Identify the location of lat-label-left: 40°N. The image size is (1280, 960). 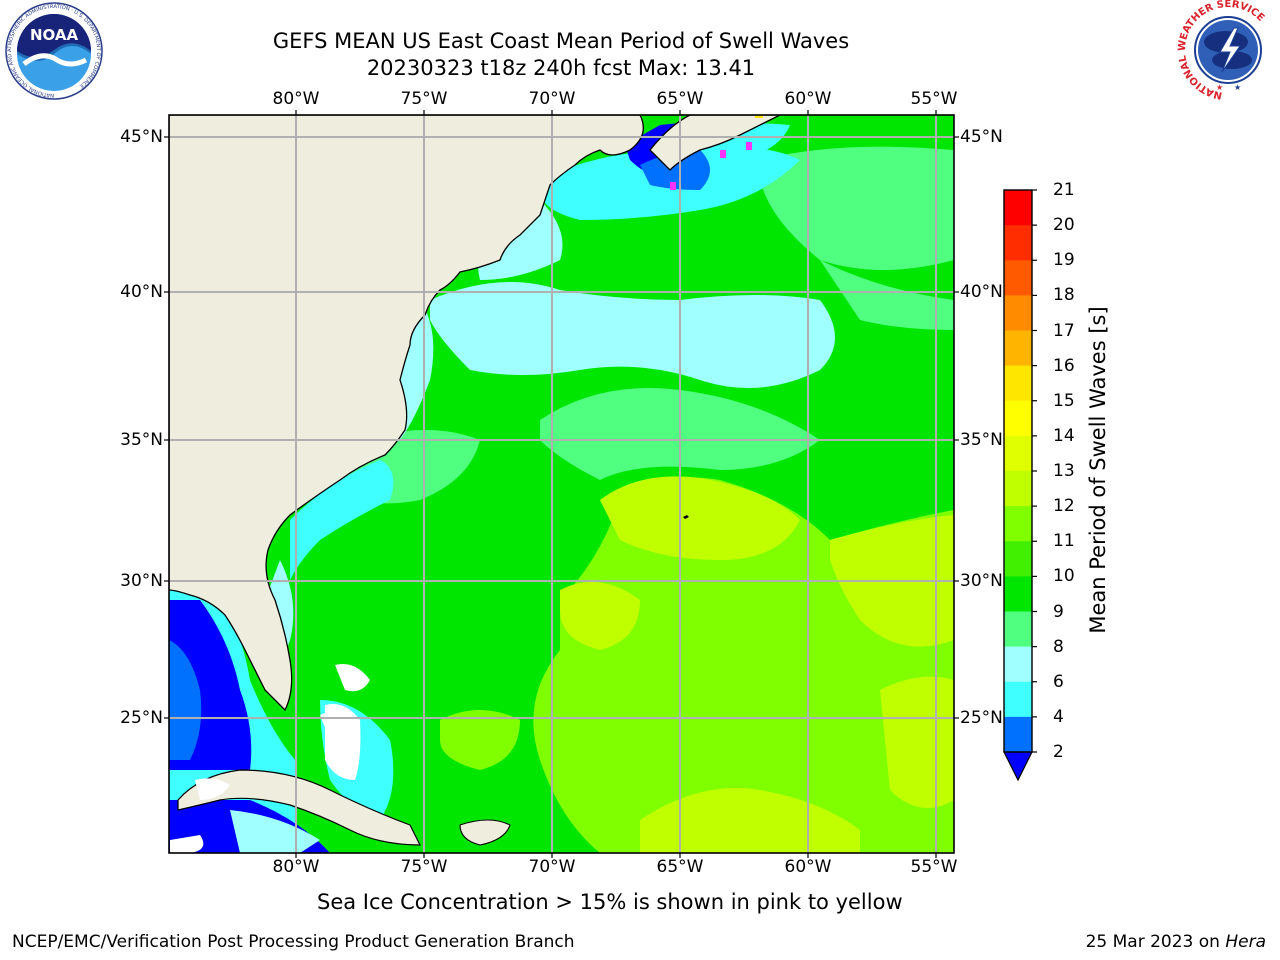
(141, 292).